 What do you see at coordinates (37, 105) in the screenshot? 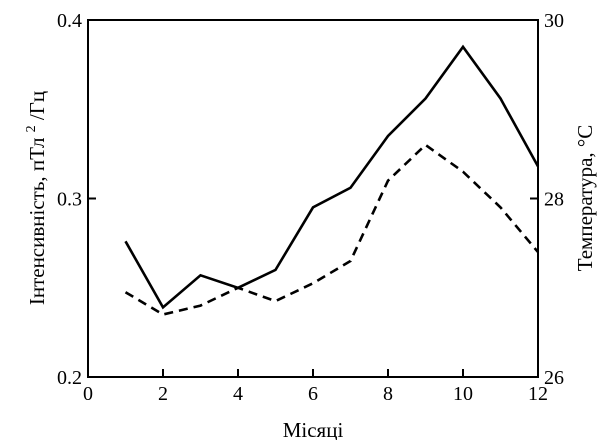
I see `y-left-title-suffix: /Гц` at bounding box center [37, 105].